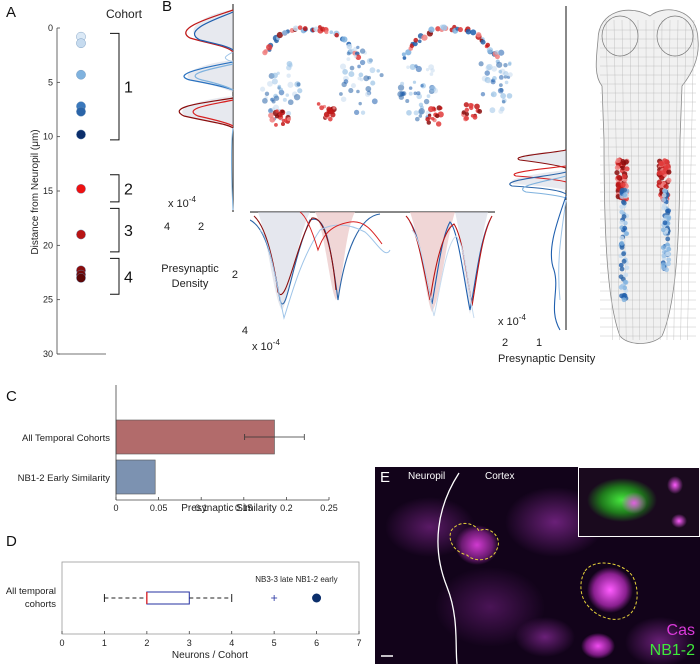 Image resolution: width=700 pixels, height=664 pixels. What do you see at coordinates (48, 137) in the screenshot?
I see `a-tick-label: 10` at bounding box center [48, 137].